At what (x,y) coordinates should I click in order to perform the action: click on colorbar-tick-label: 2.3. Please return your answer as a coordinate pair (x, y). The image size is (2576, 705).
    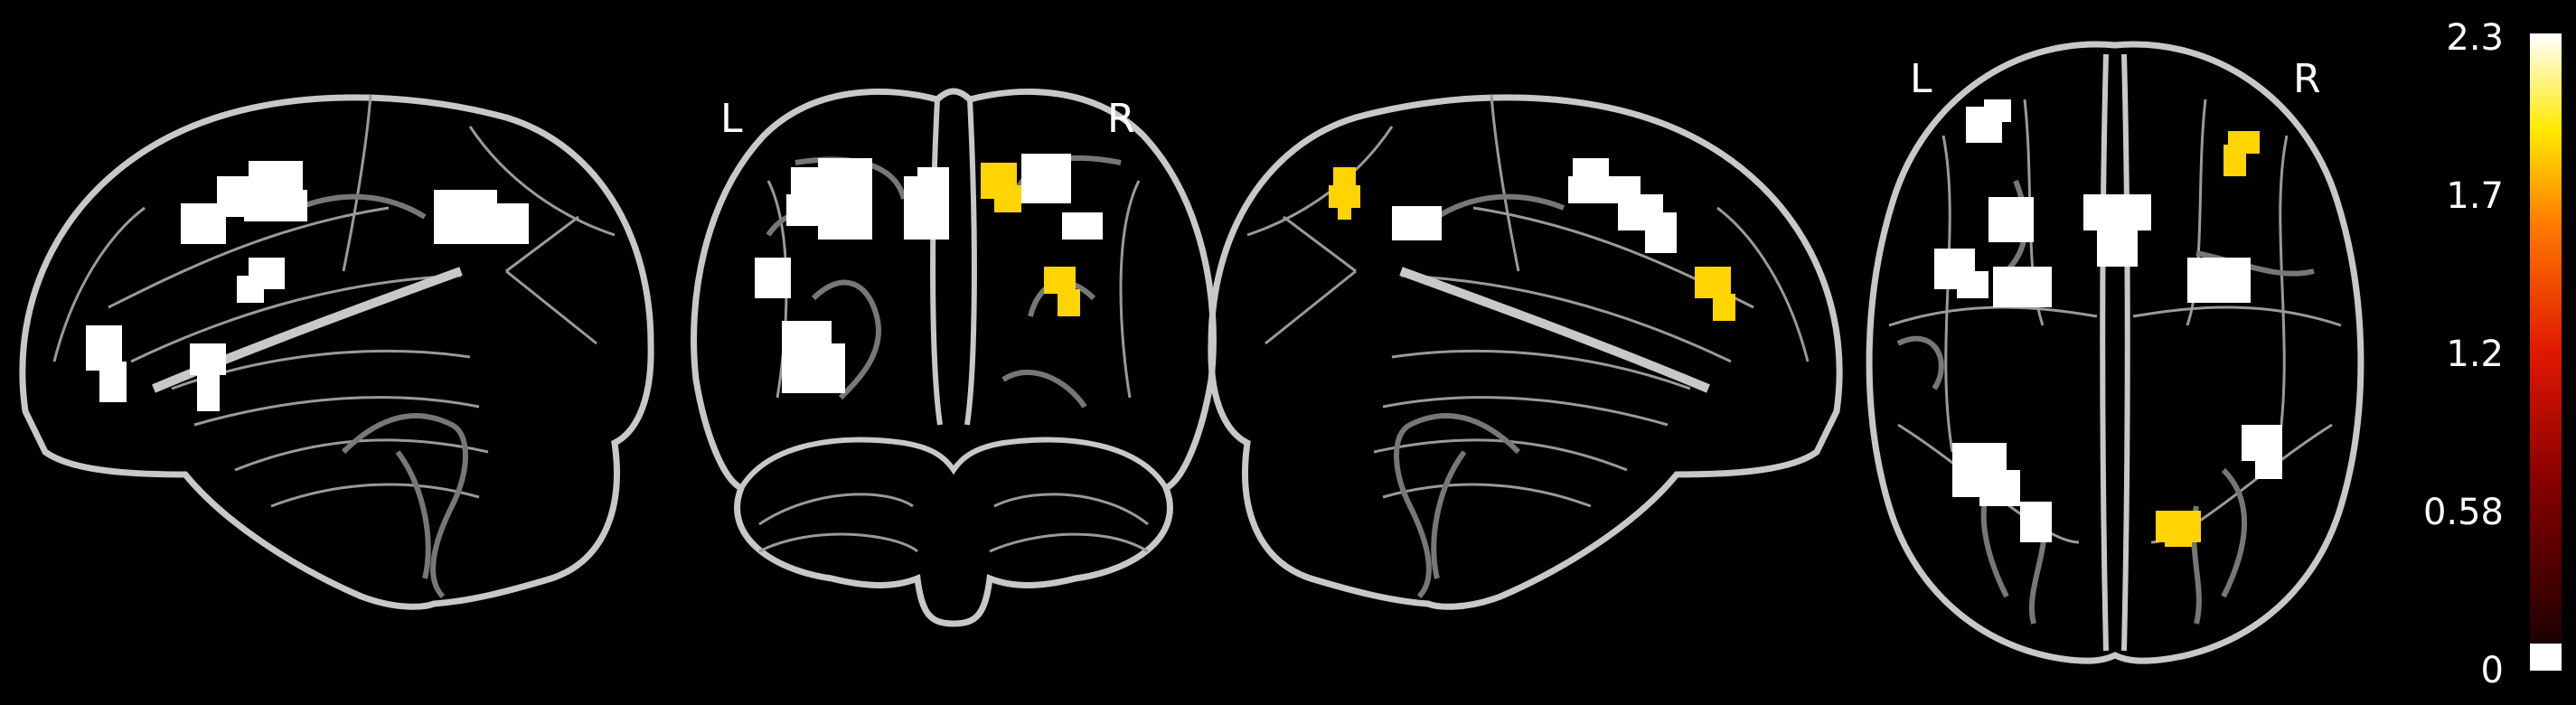
    Looking at the image, I should click on (2475, 38).